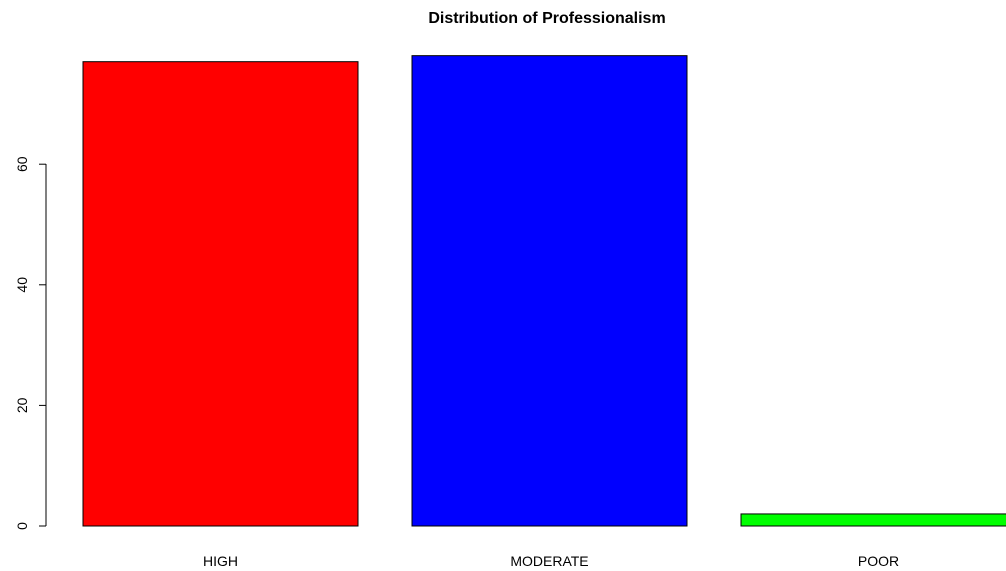 Image resolution: width=1006 pixels, height=571 pixels. Describe the element at coordinates (22, 164) in the screenshot. I see `y-tick-label: 60` at that location.